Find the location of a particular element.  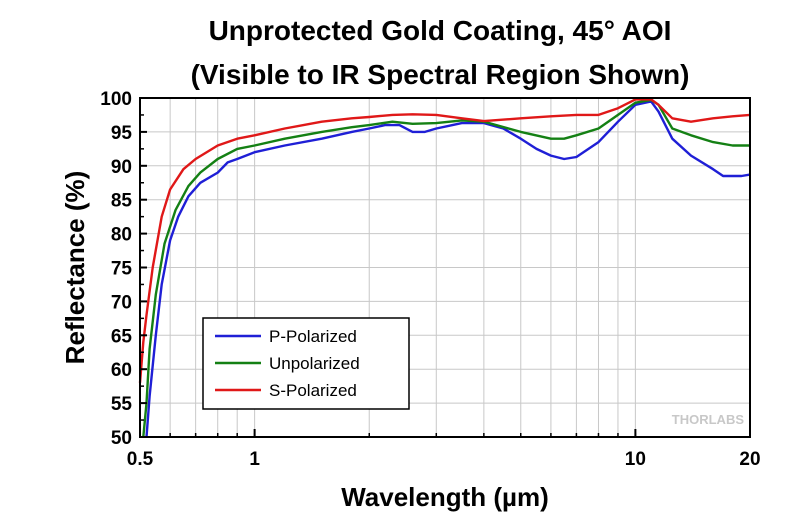

x-tick-label: 1 is located at coordinates (254, 459).